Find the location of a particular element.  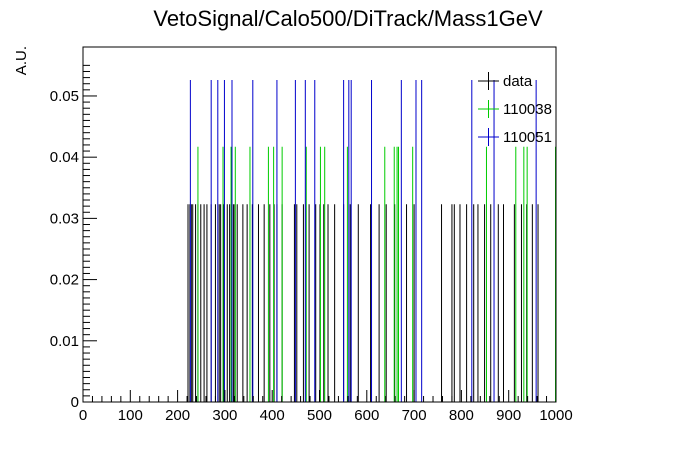

x-tick-label: 800 is located at coordinates (461, 415).